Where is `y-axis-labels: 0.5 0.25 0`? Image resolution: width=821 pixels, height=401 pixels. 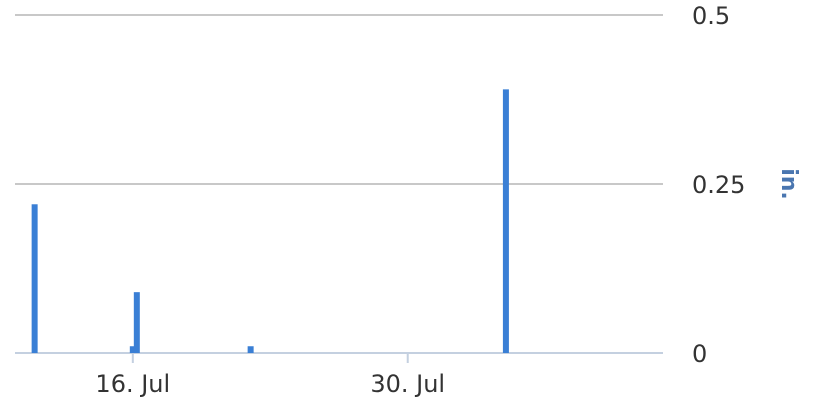 y-axis-labels: 0.5 0.25 0 is located at coordinates (718, 185).